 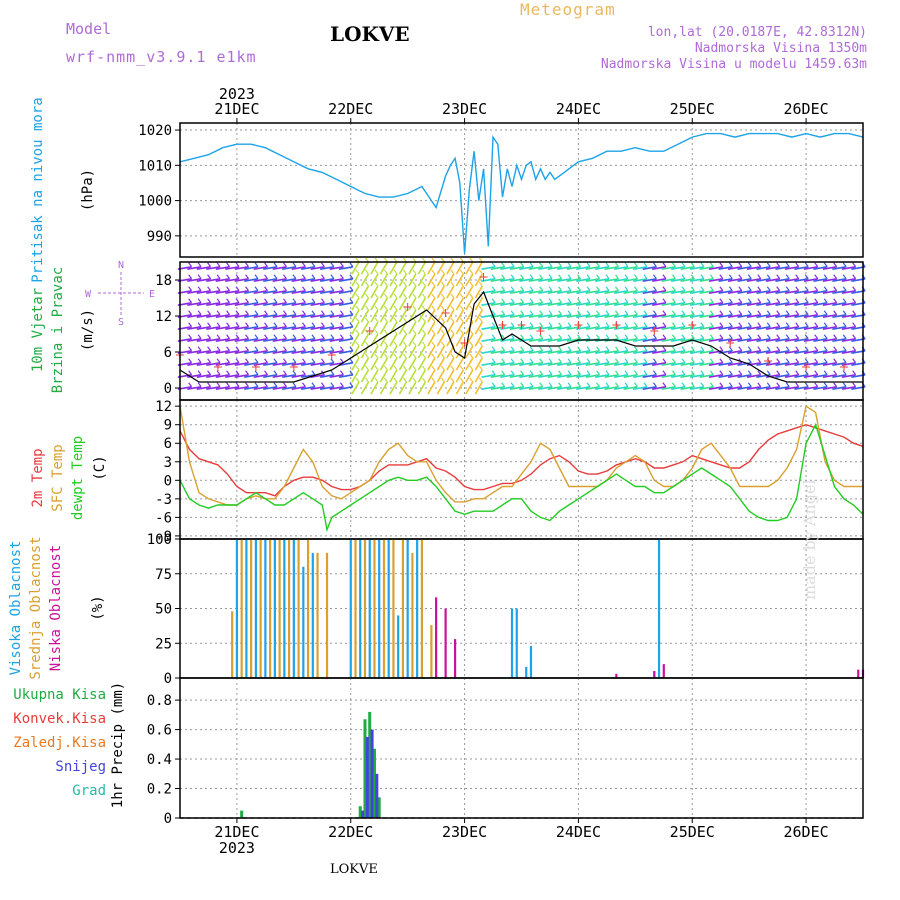 I want to click on watermark: made by Angel, so click(x=809, y=539).